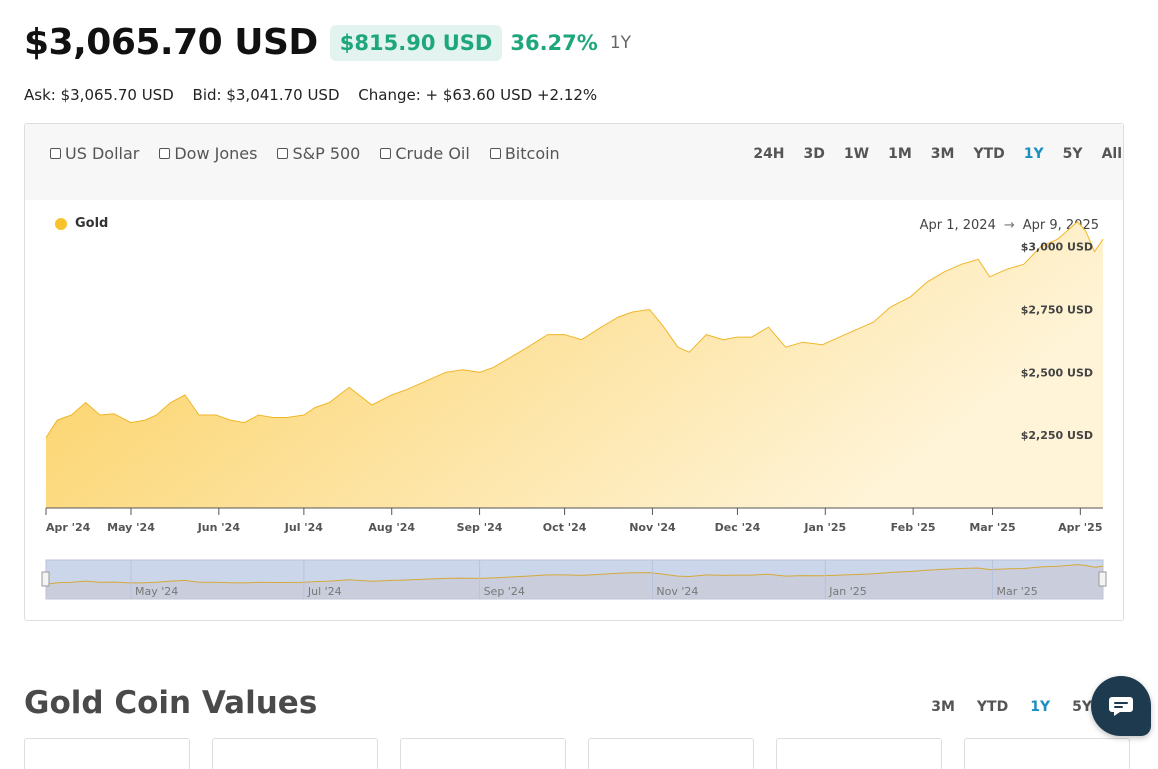  What do you see at coordinates (1057, 310) in the screenshot?
I see `y-tick-label: $2,750 USD` at bounding box center [1057, 310].